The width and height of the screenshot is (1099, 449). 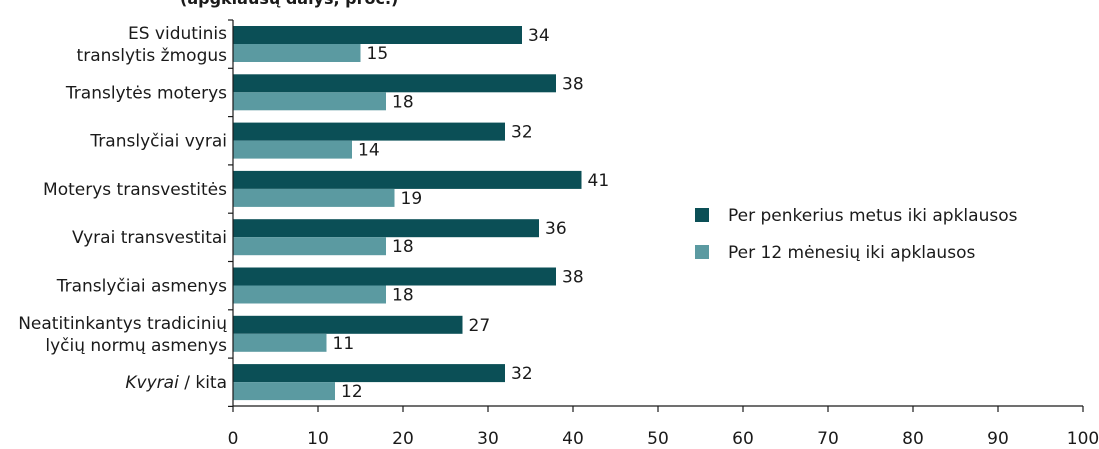 I want to click on x-tick-label-0: 0, so click(x=233, y=439).